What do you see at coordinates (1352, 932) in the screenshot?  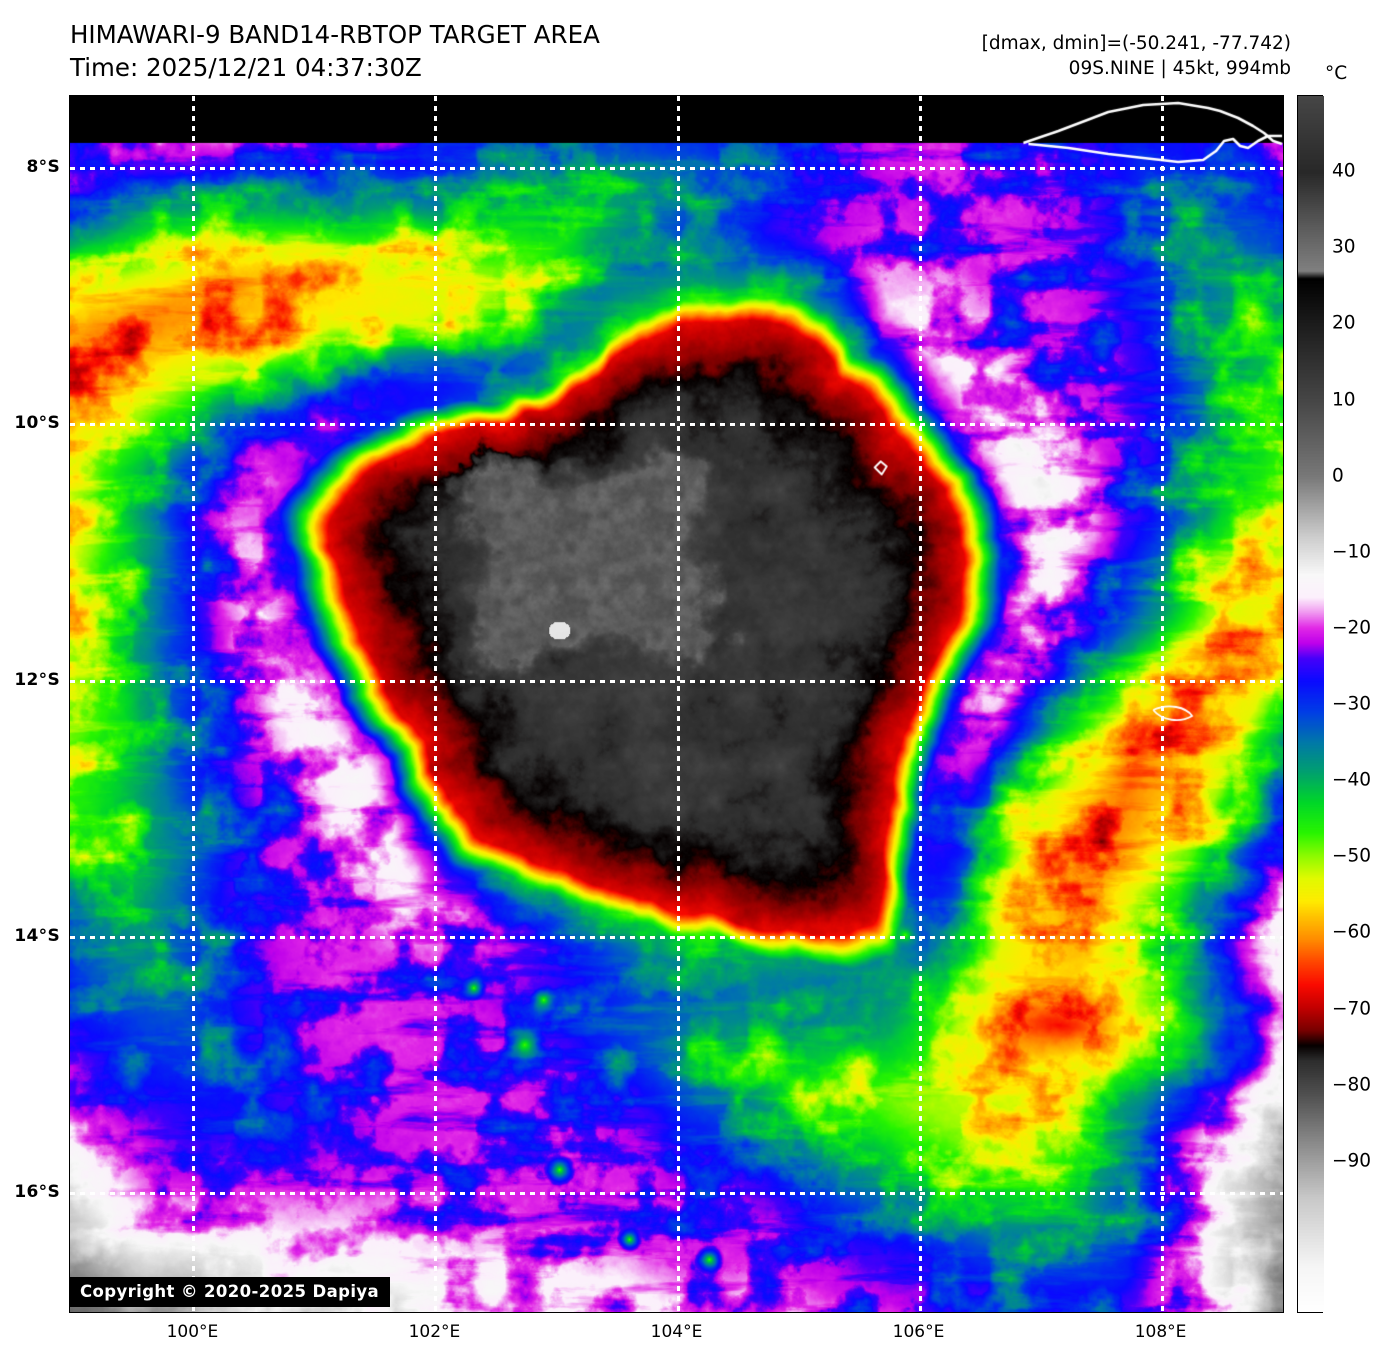 I see `colorbar-tick--60: −60` at bounding box center [1352, 932].